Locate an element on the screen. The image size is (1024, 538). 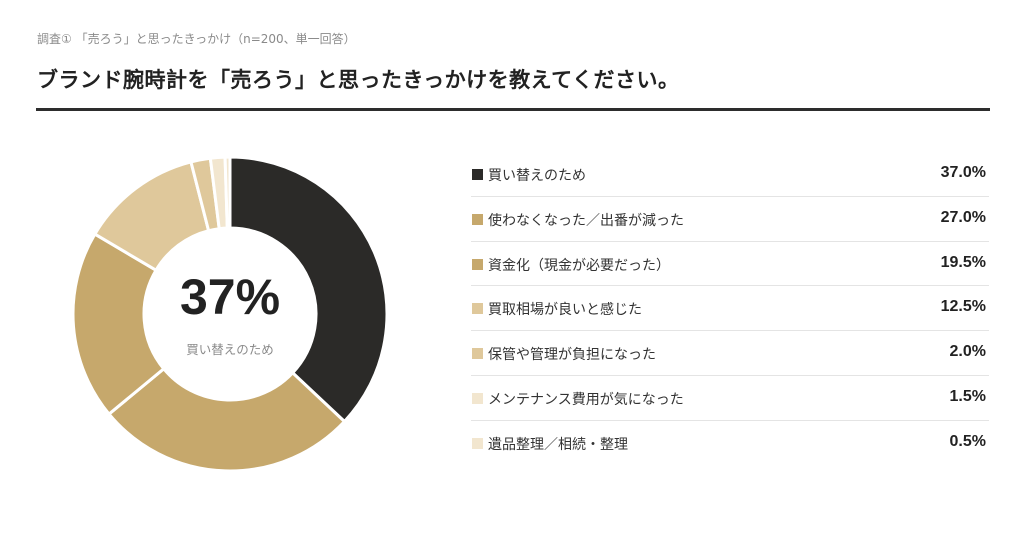
legend-item: 買取相場が良いと感じた 12.5% is located at coordinates (730, 309).